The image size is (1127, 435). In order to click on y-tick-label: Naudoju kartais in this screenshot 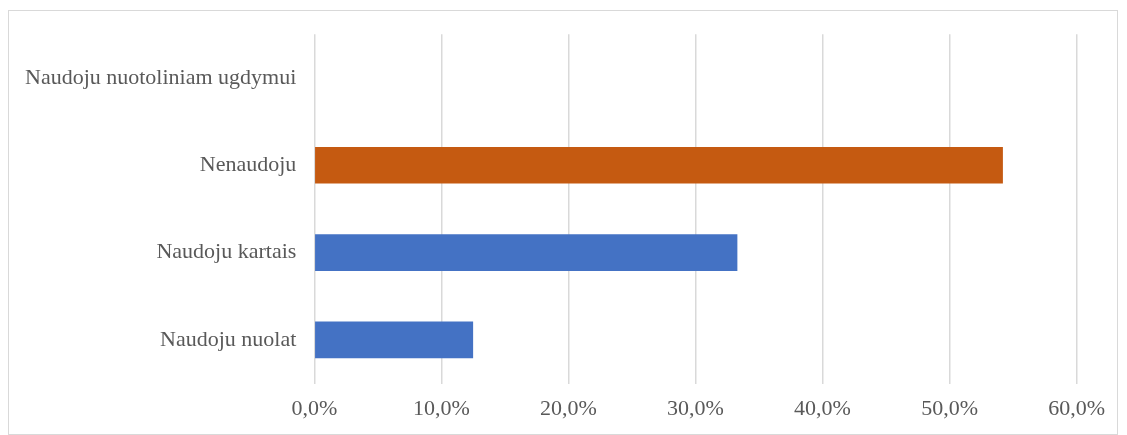, I will do `click(226, 251)`.